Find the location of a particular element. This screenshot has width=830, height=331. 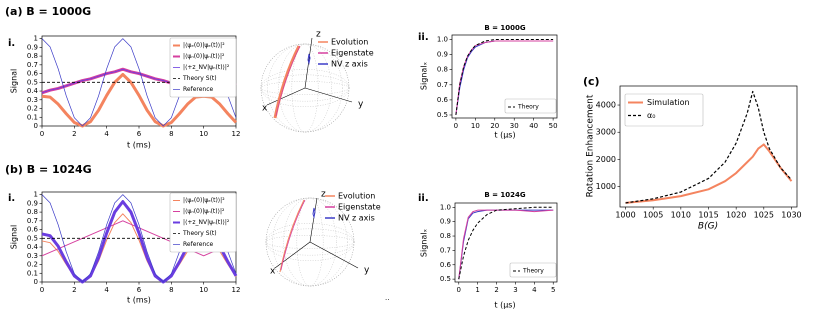

y-tick-label: 0.1 is located at coordinates (32, 117).